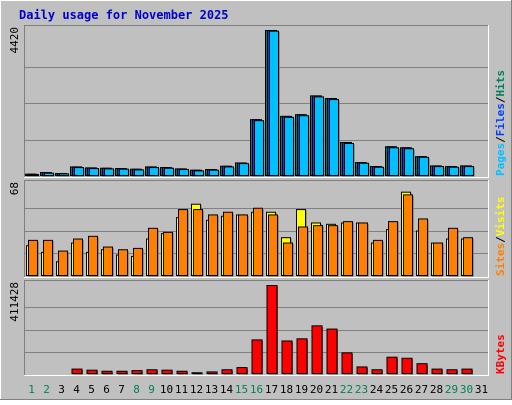 The width and height of the screenshot is (512, 405). Describe the element at coordinates (421, 389) in the screenshot. I see `x-tick-label: 27` at that location.